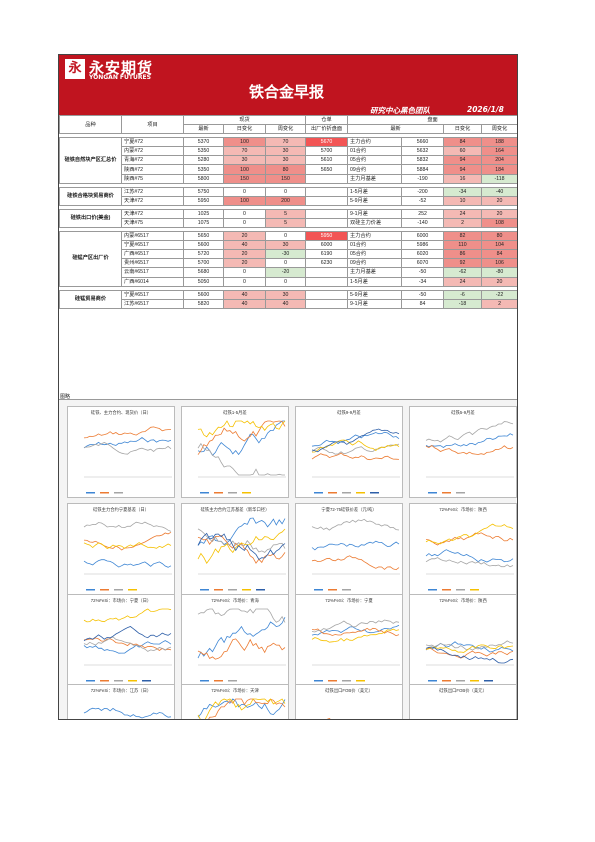  What do you see at coordinates (499, 281) in the screenshot?
I see `futures-weekly-change: 20` at bounding box center [499, 281].